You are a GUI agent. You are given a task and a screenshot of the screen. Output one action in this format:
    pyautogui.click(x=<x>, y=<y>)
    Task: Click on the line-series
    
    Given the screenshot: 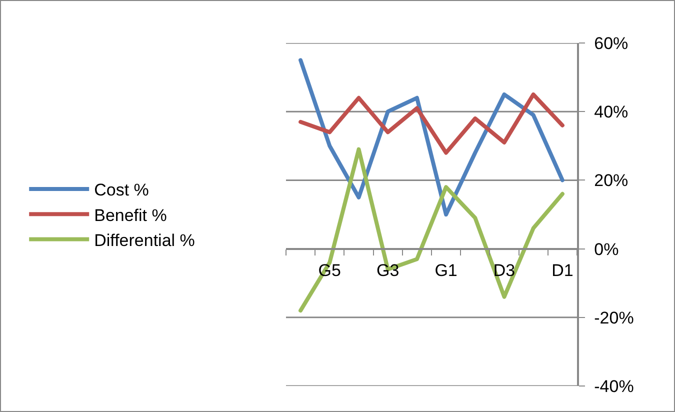 What is the action you would take?
    pyautogui.click(x=431, y=123)
    